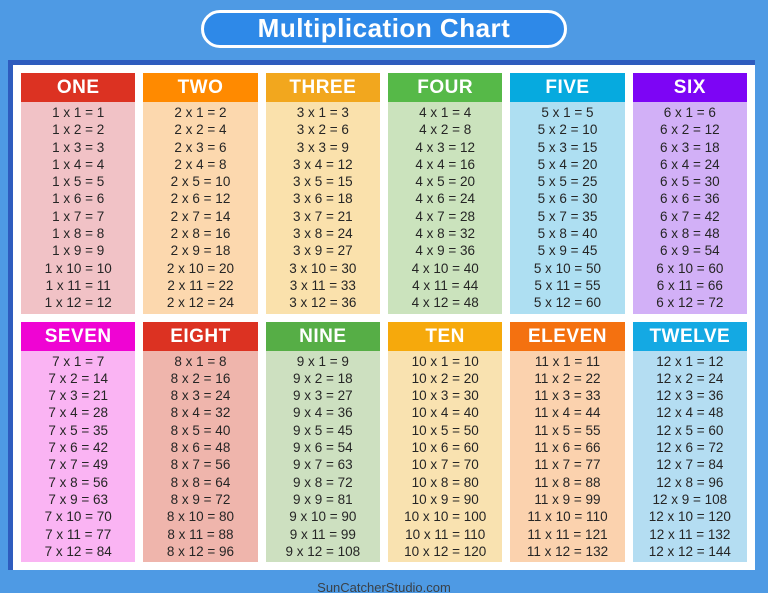 The width and height of the screenshot is (768, 593). What do you see at coordinates (445, 517) in the screenshot?
I see `fact-row: 10 x 10 = 100` at bounding box center [445, 517].